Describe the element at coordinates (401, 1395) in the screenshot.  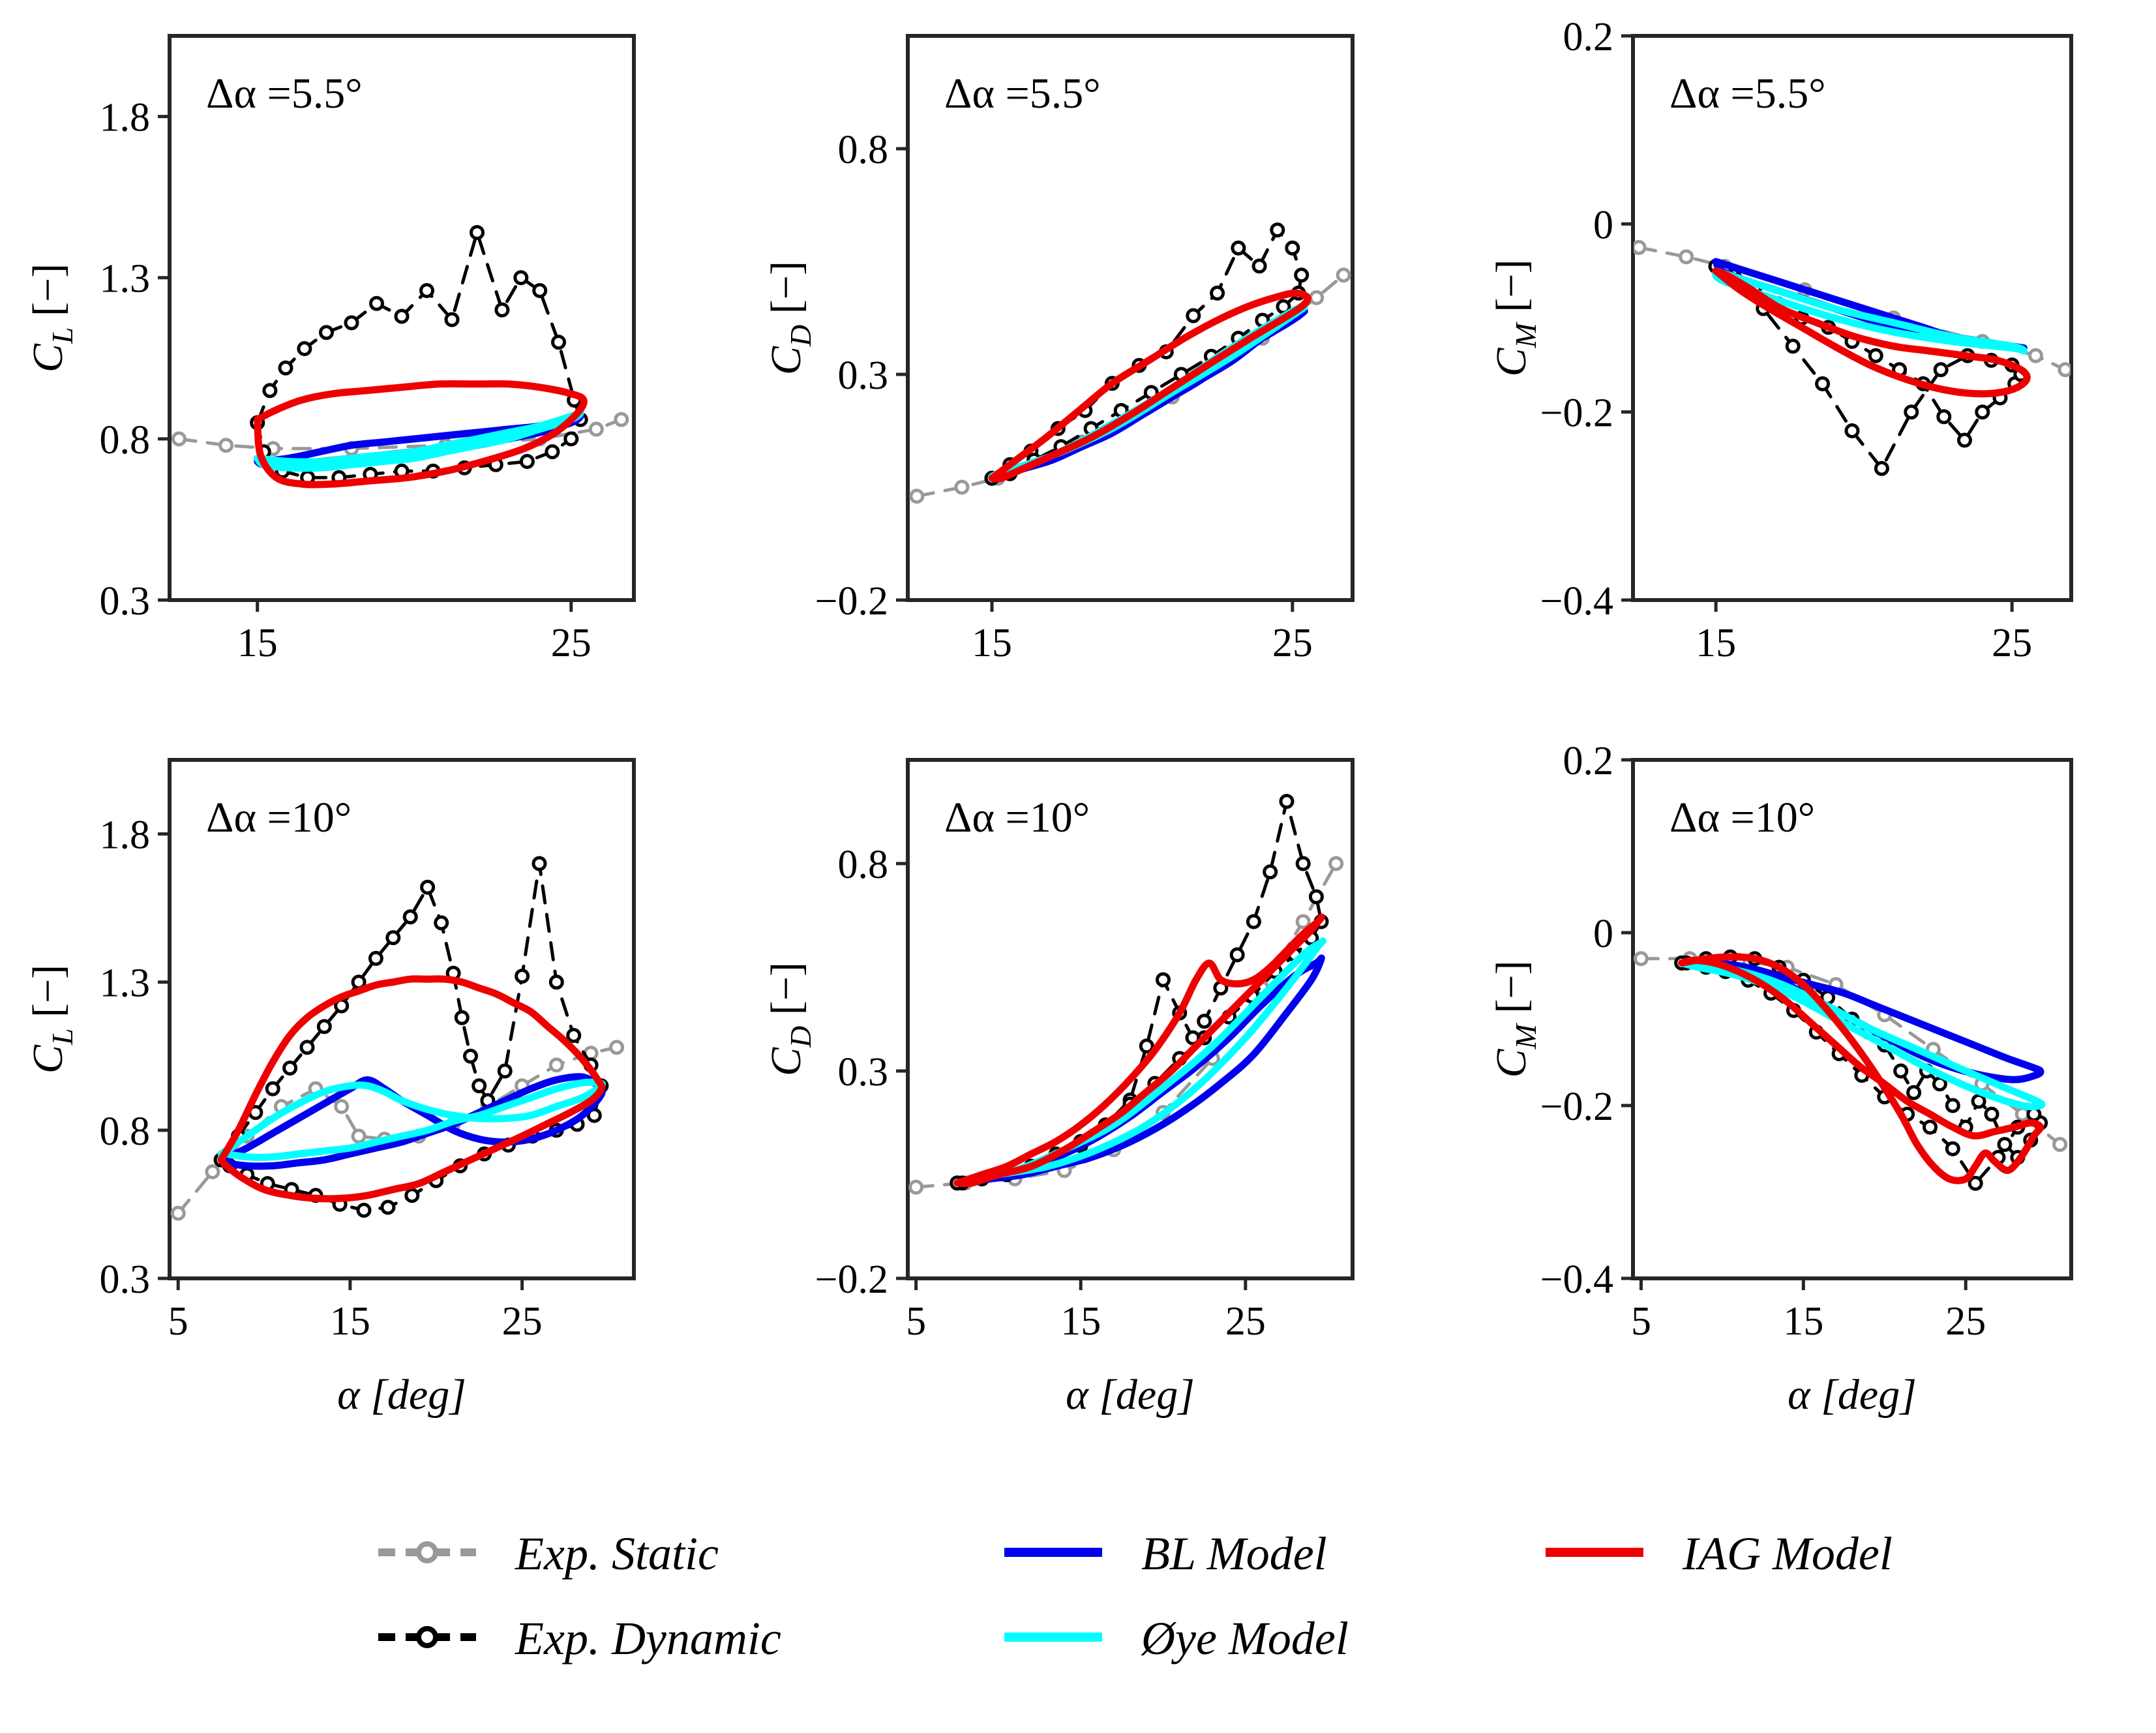
I see `x-axis-label: α [deg]` at that location.